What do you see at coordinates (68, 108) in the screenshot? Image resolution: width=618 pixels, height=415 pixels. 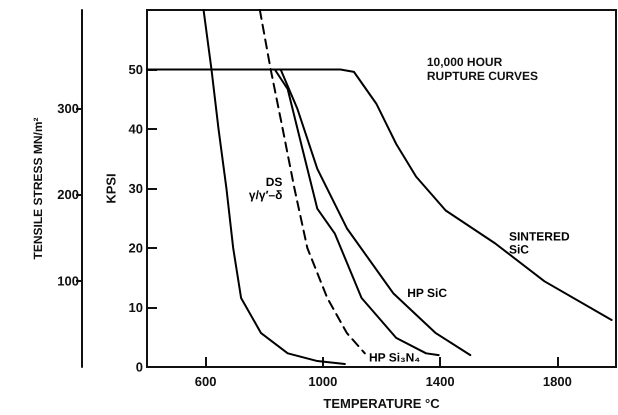 I see `y2-tick-label: 300` at bounding box center [68, 108].